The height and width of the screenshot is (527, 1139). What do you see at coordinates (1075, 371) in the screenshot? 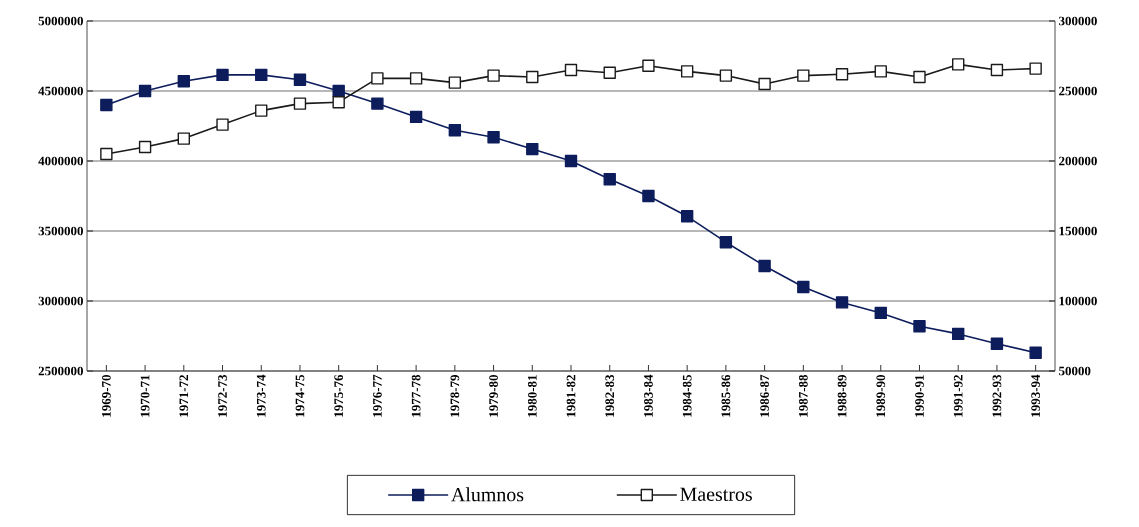
I see `y2-tick-label: 50000` at bounding box center [1075, 371].